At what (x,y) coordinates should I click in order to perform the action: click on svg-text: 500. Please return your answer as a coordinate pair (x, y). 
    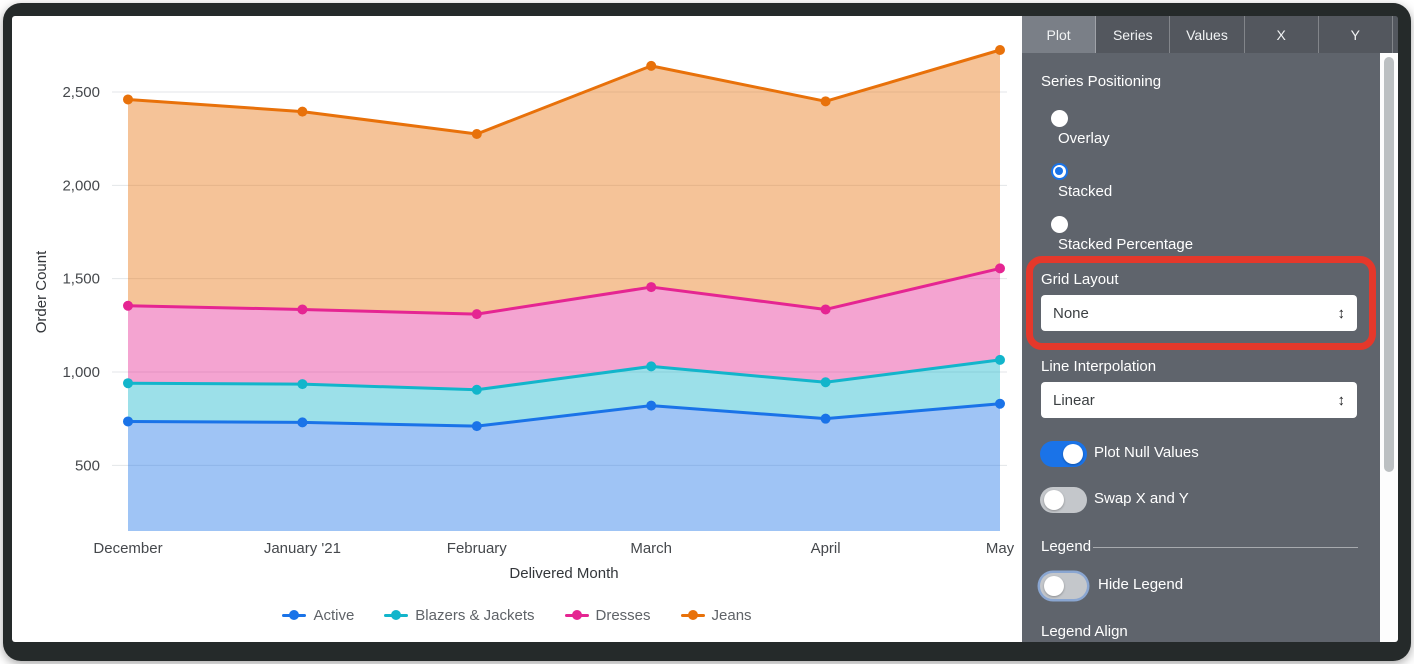
    Looking at the image, I should click on (87, 465).